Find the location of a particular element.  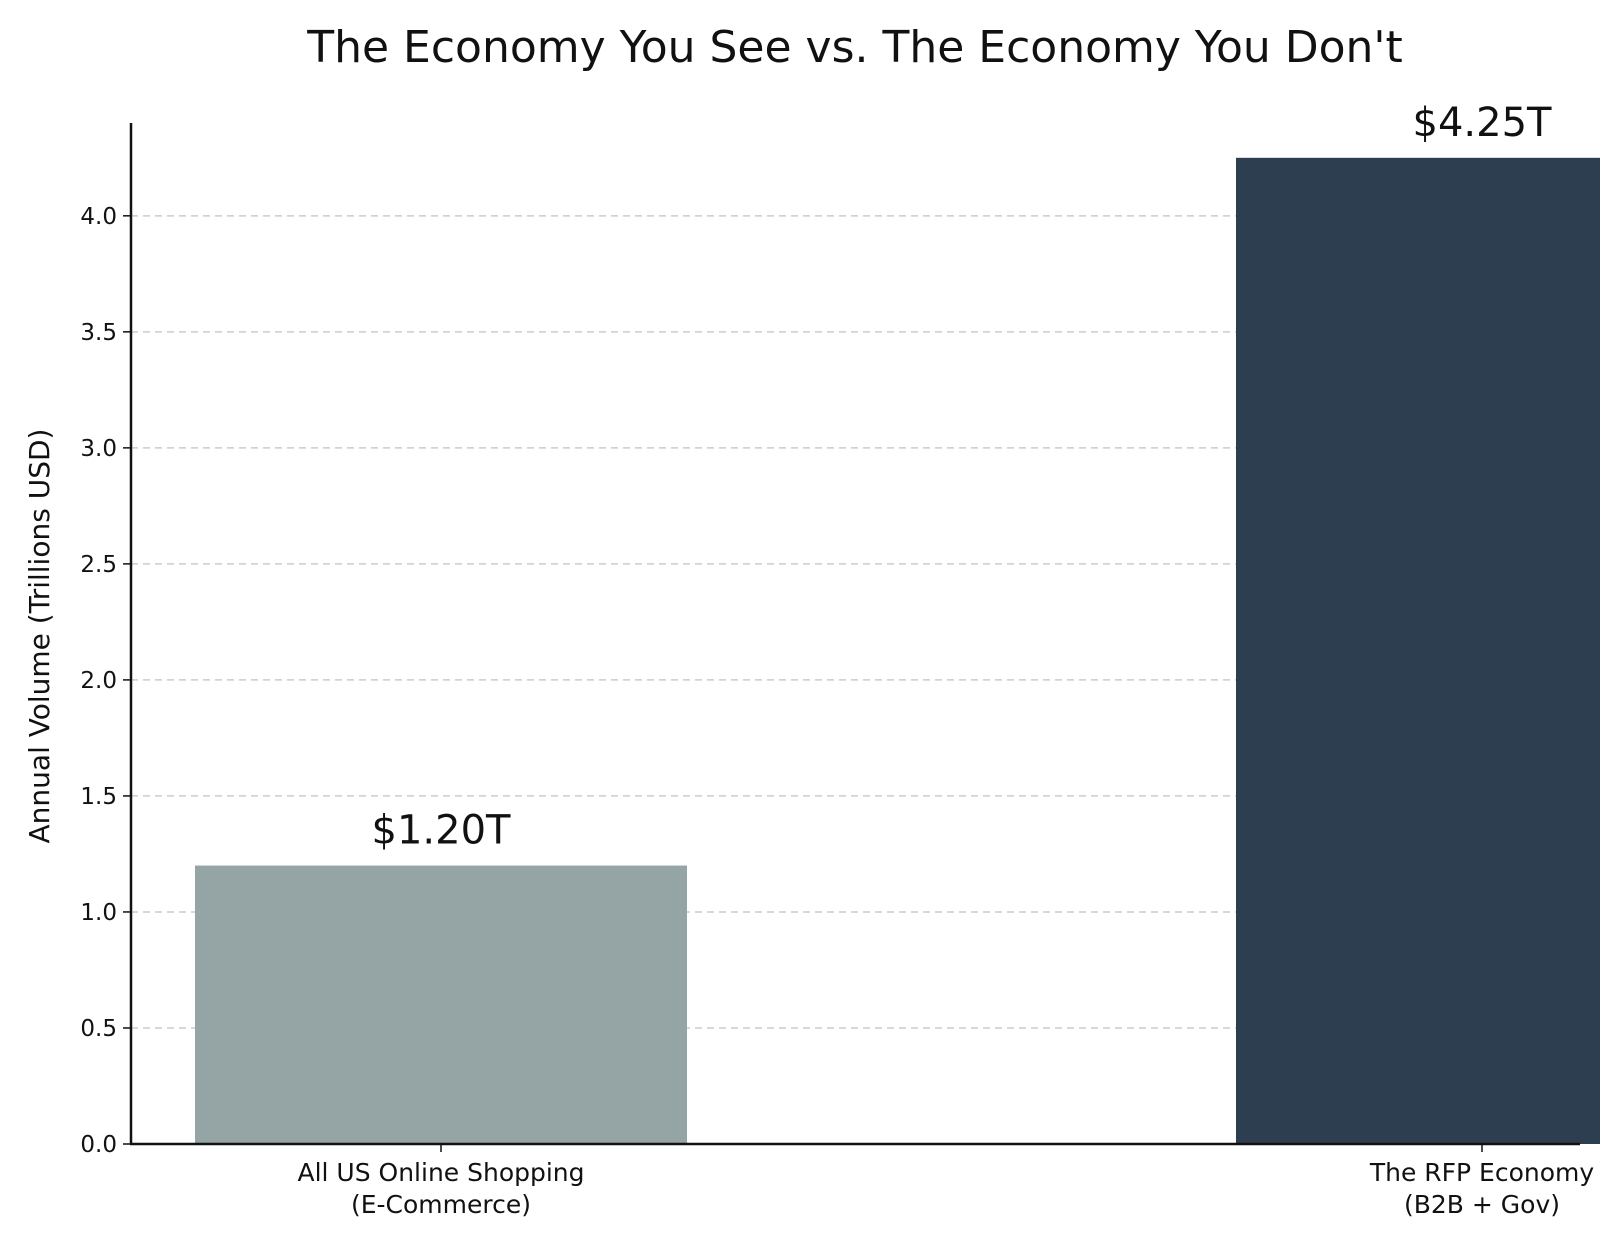

y-tick-label-6: 3.0 is located at coordinates (98, 449).